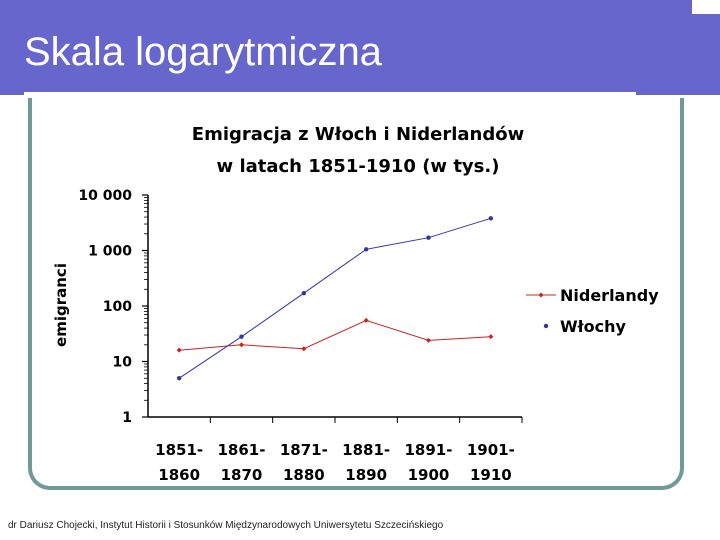  Describe the element at coordinates (366, 475) in the screenshot. I see `x-tick-label-end: 1890` at that location.